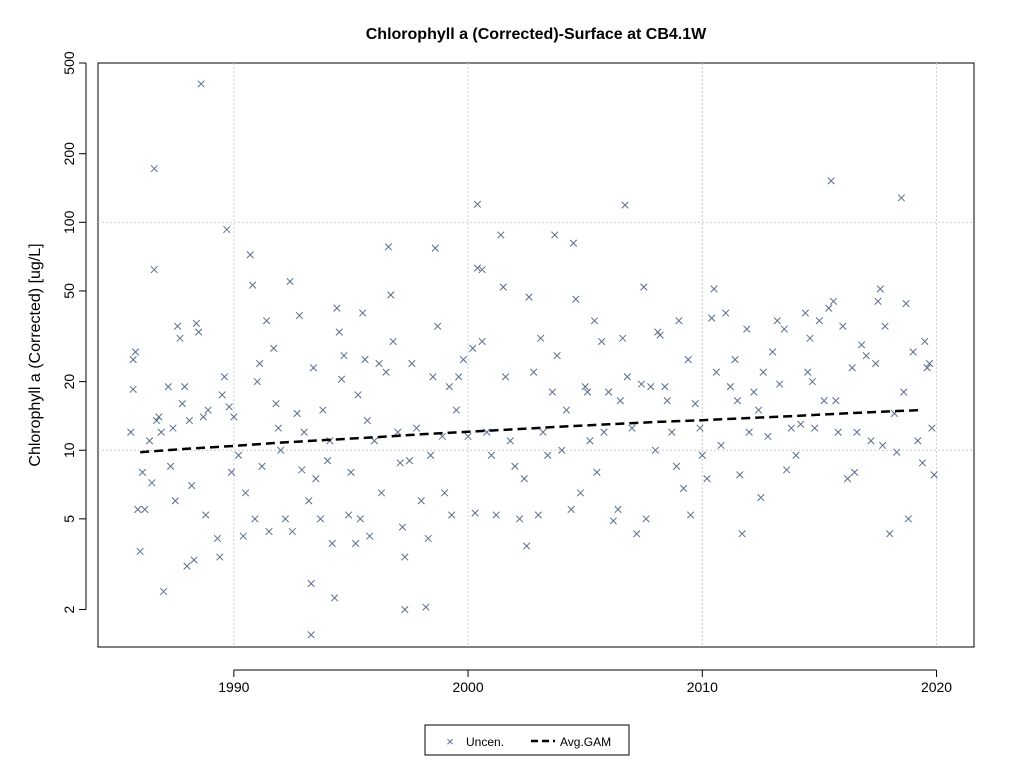 The height and width of the screenshot is (768, 1024). What do you see at coordinates (74, 332) in the screenshot?
I see `y-axis: 2 5 10 20 50 100 200 500` at bounding box center [74, 332].